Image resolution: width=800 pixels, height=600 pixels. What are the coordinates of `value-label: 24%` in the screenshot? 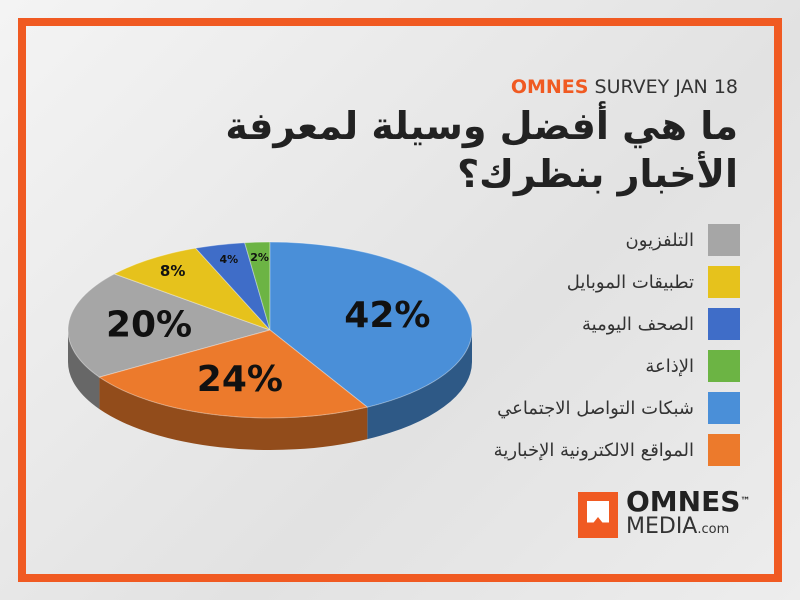 It's located at (240, 379).